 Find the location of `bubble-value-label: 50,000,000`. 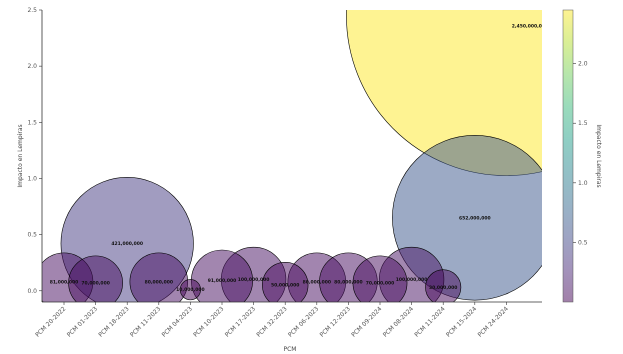

bubble-value-label: 50,000,000 is located at coordinates (285, 286).